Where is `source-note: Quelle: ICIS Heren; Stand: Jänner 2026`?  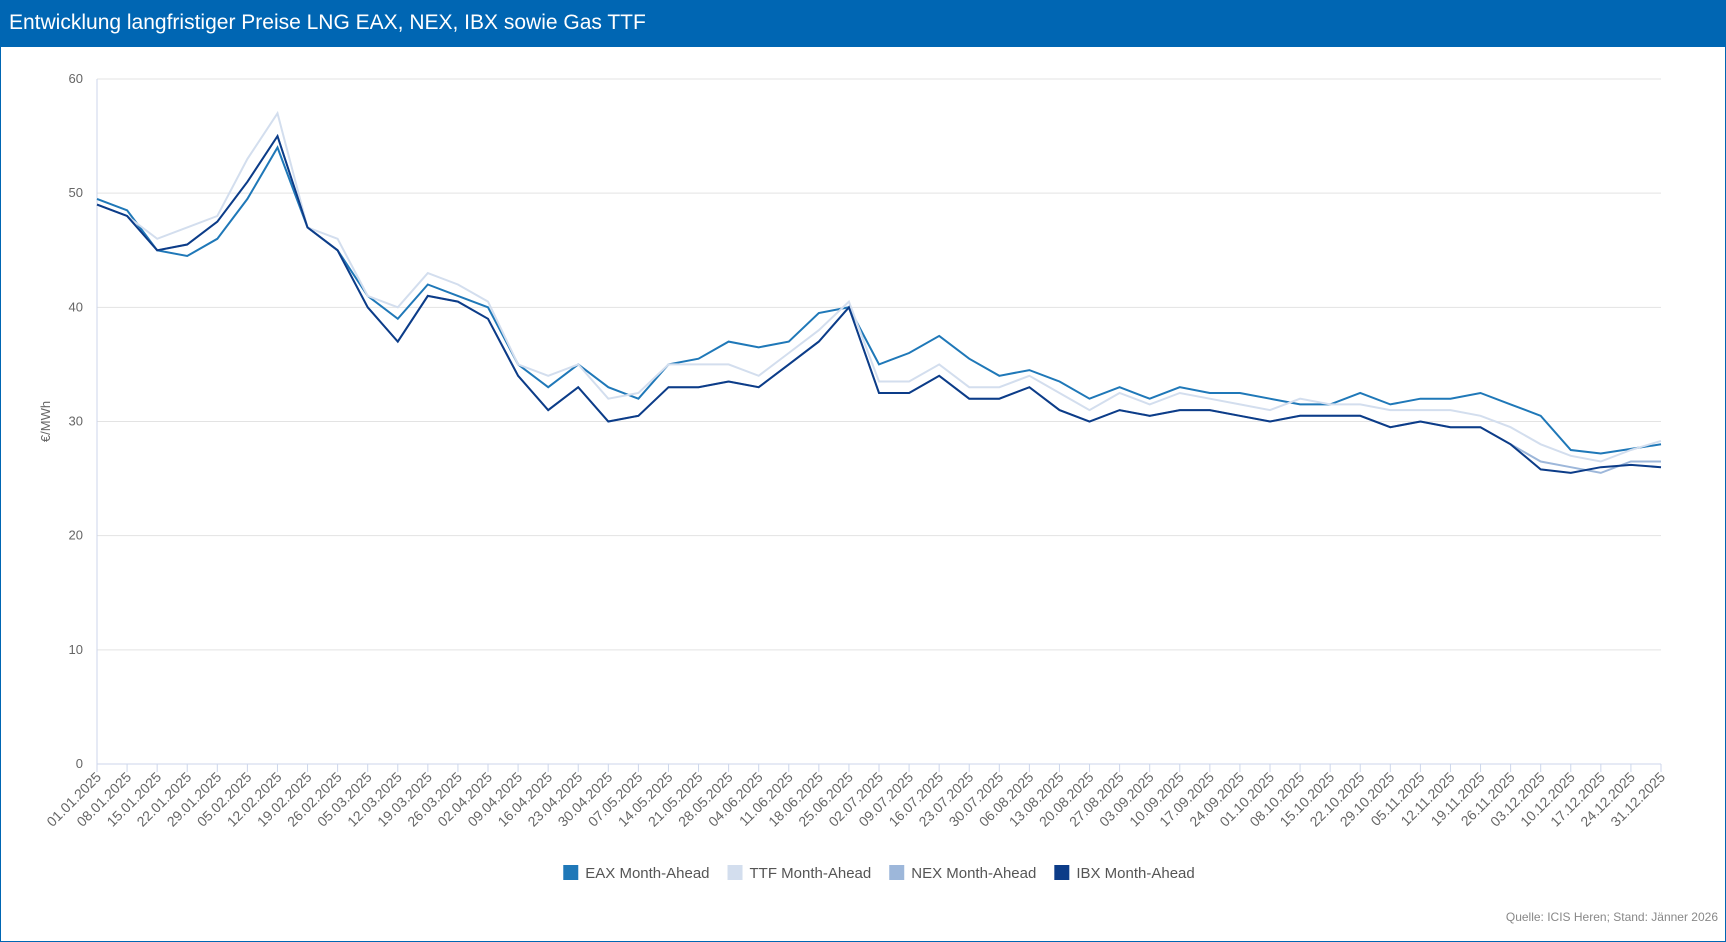
source-note: Quelle: ICIS Heren; Stand: Jänner 2026 is located at coordinates (1612, 917).